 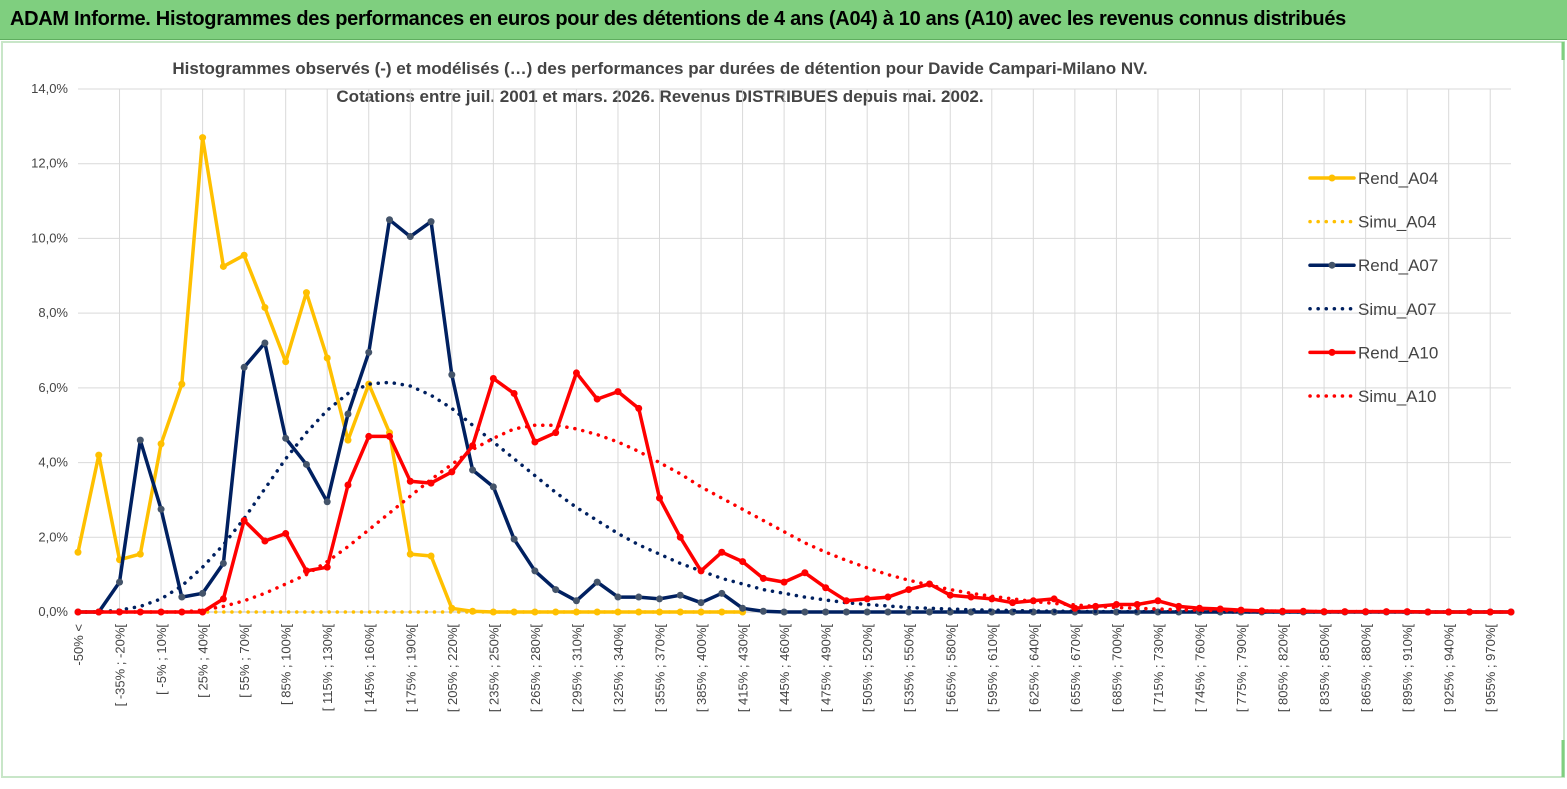 What do you see at coordinates (1075, 668) in the screenshot?
I see `x-tick-label: [ 655% ; 670%[` at bounding box center [1075, 668].